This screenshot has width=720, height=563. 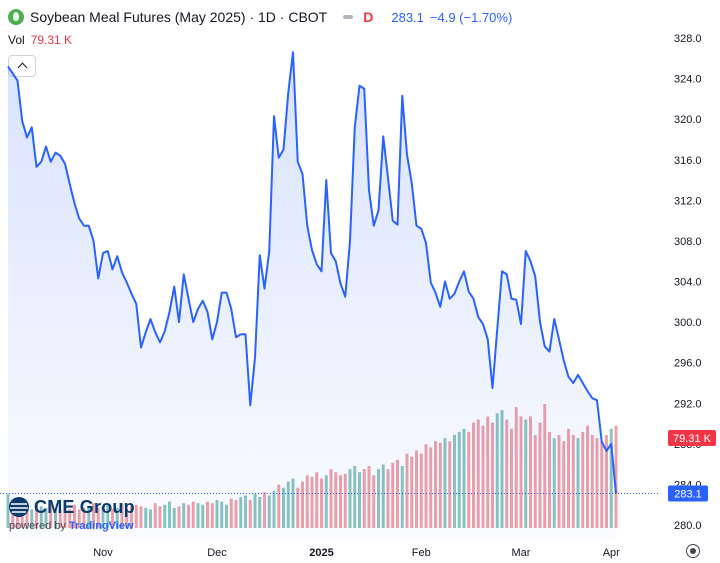 I want to click on x-tick-label: Apr, so click(x=611, y=553).